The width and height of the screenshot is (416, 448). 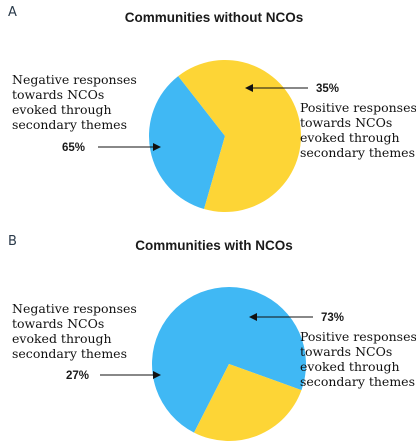 I want to click on pie-a, so click(x=224, y=136).